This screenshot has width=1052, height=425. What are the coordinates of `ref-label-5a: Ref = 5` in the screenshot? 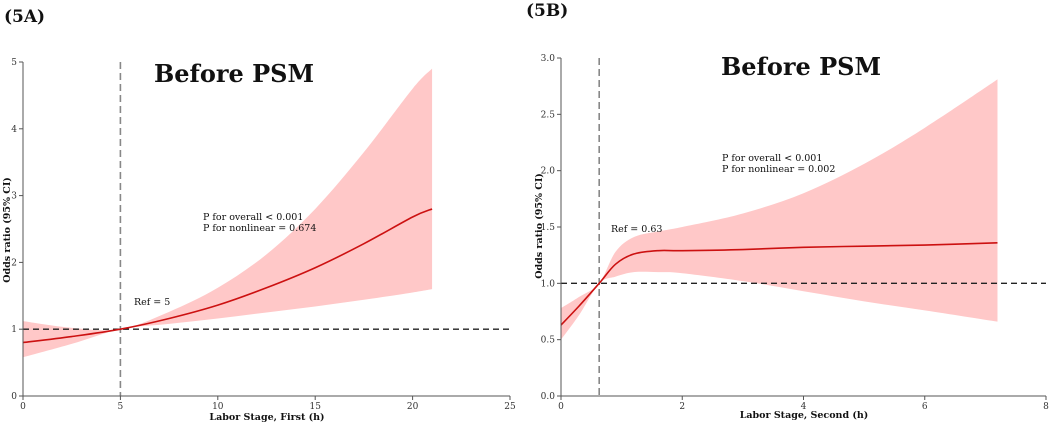 It's located at (152, 302).